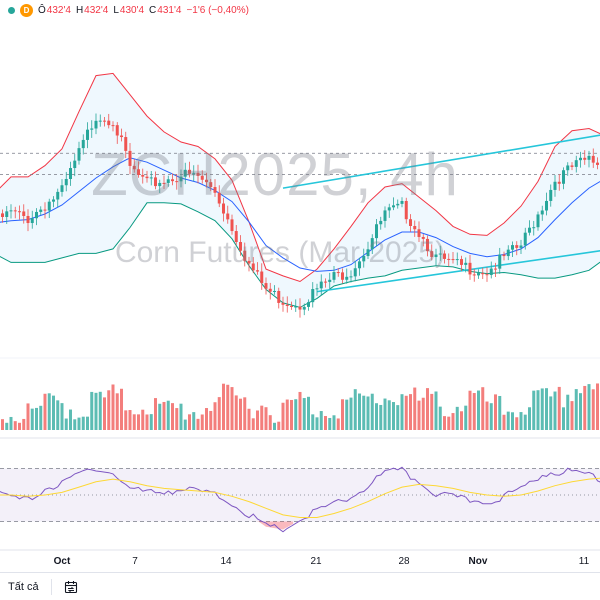 The width and height of the screenshot is (600, 600). I want to click on range-all-button: Tất cả, so click(23, 586).